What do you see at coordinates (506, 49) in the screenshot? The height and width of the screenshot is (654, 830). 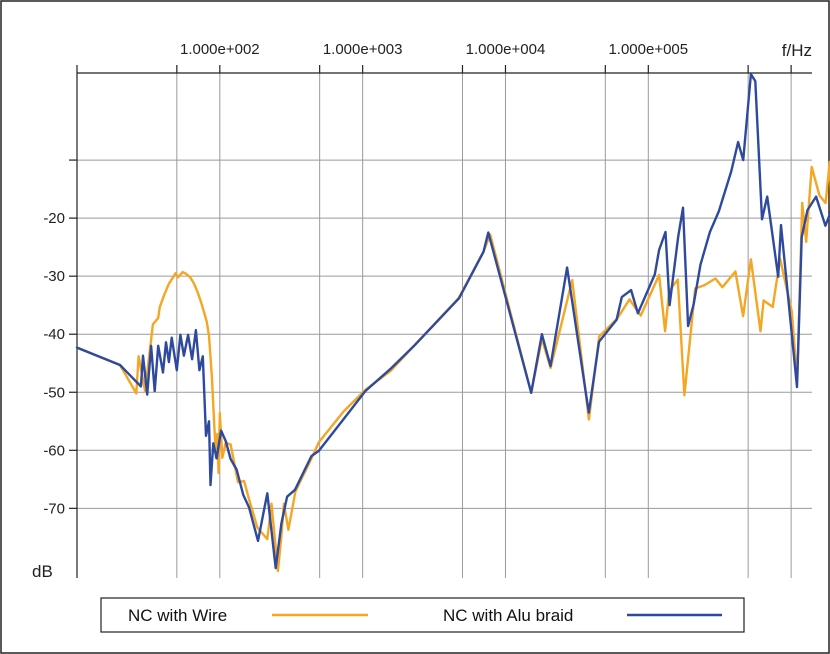 I see `x-tick-label: 1.000e+004` at bounding box center [506, 49].